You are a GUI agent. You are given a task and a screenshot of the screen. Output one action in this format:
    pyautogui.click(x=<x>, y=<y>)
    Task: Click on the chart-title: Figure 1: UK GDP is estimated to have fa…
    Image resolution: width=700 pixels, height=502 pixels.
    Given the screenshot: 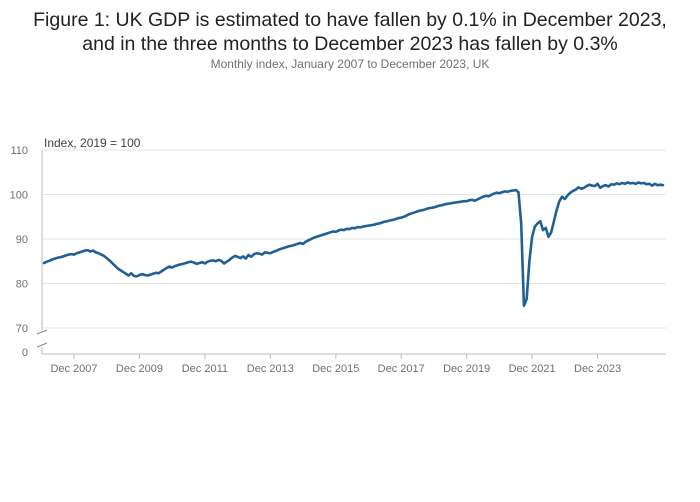 What is the action you would take?
    pyautogui.click(x=350, y=32)
    